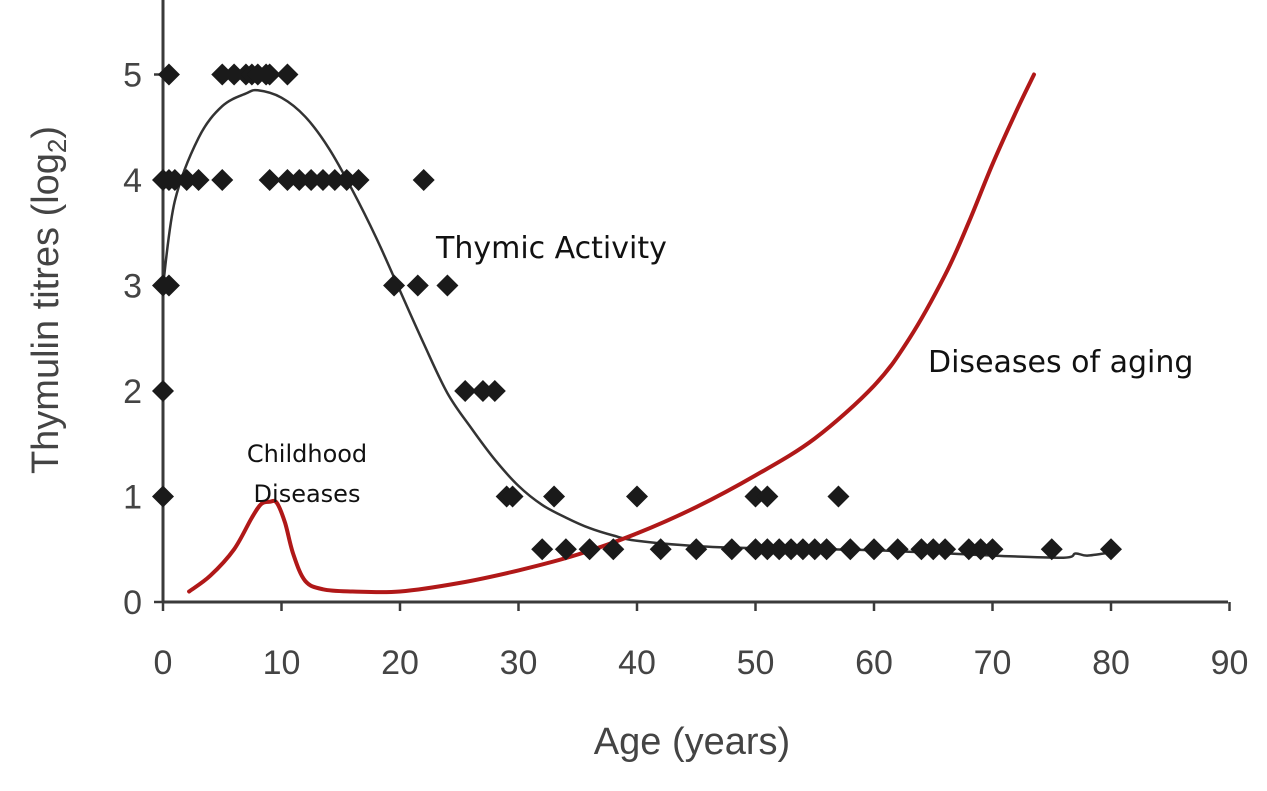  I want to click on childhood-label-line2: Diseases, so click(307, 494).